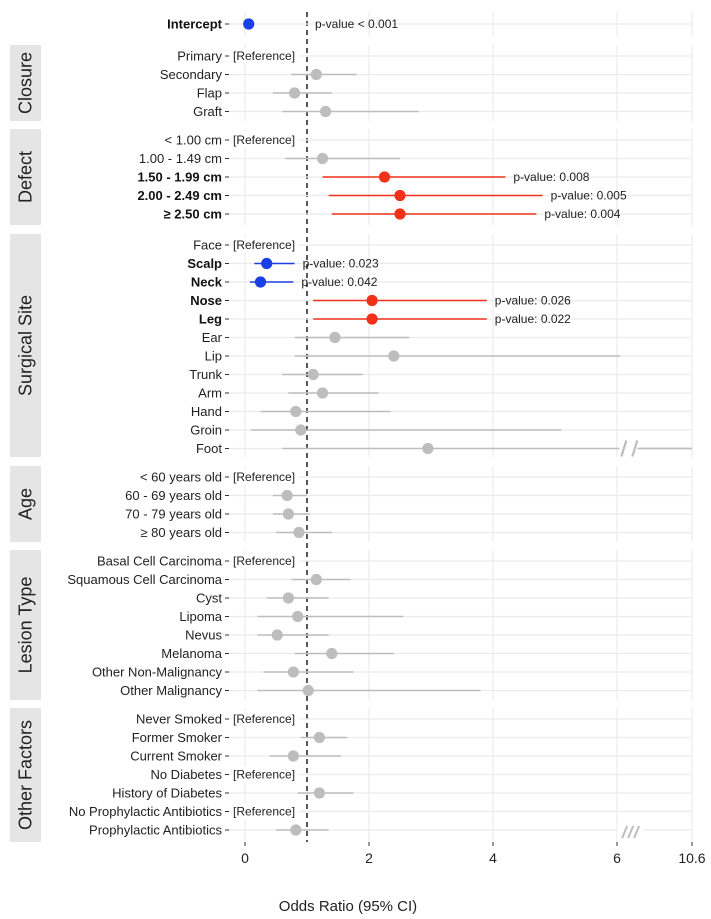  Describe the element at coordinates (428, 214) in the screenshot. I see `forest-row: ≥ 2.50 cm p-value: 0.004` at that location.